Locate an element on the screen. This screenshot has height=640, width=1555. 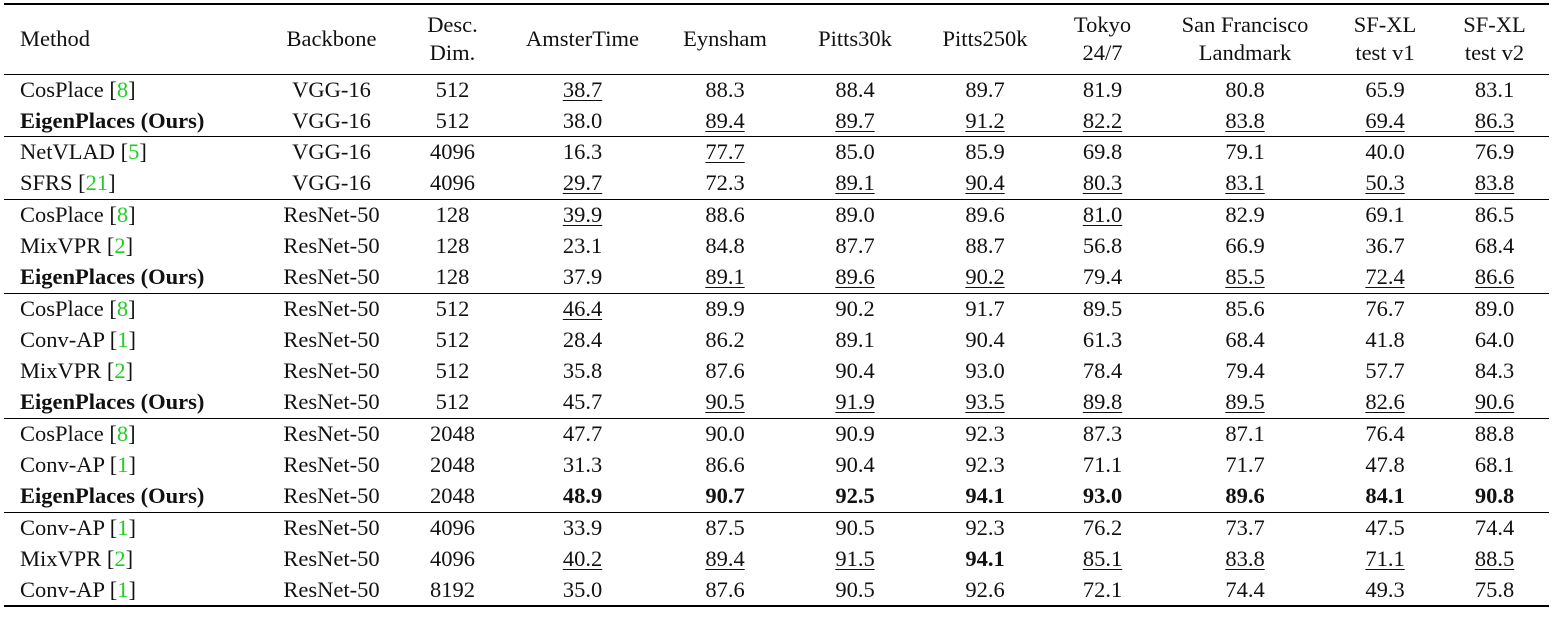
score: 89.5 is located at coordinates (1102, 308).